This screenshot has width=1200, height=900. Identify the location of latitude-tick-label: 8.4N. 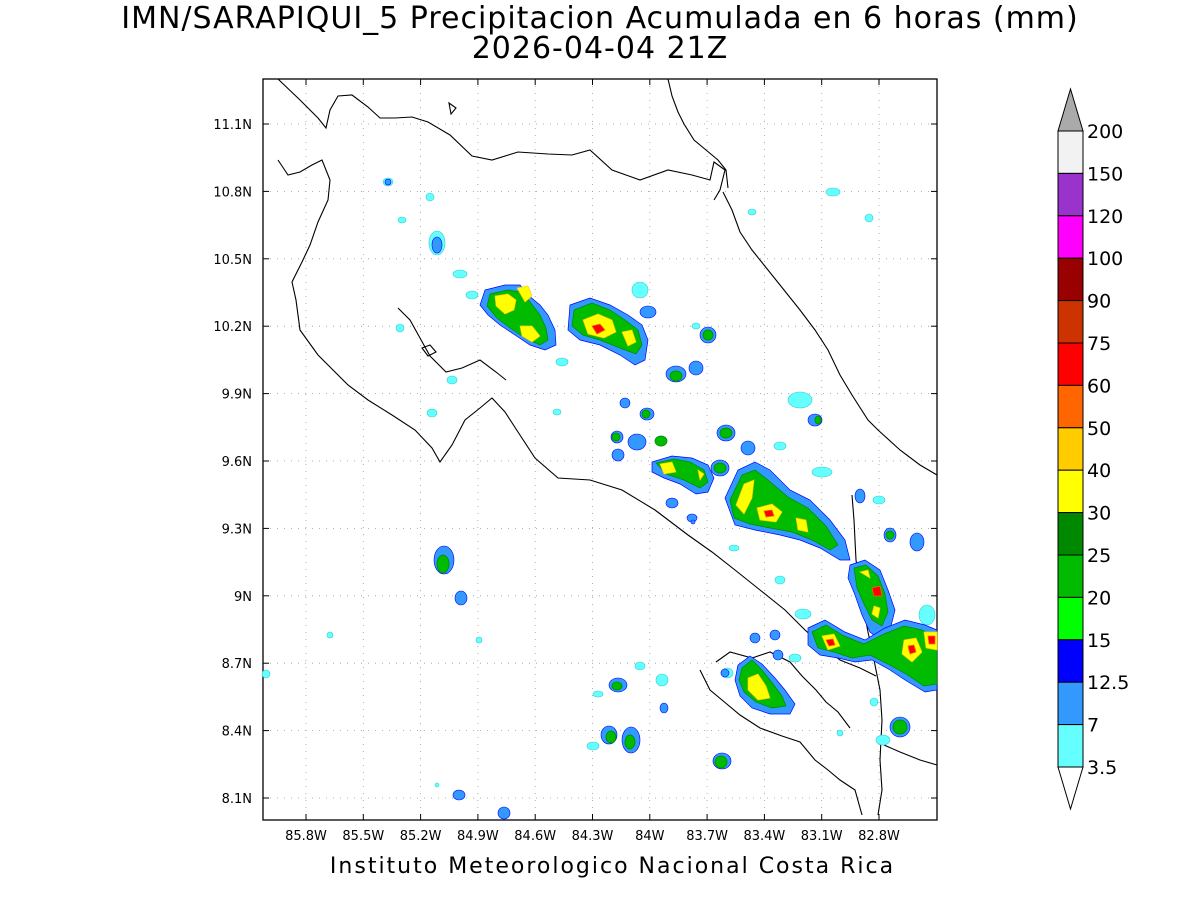
(237, 732).